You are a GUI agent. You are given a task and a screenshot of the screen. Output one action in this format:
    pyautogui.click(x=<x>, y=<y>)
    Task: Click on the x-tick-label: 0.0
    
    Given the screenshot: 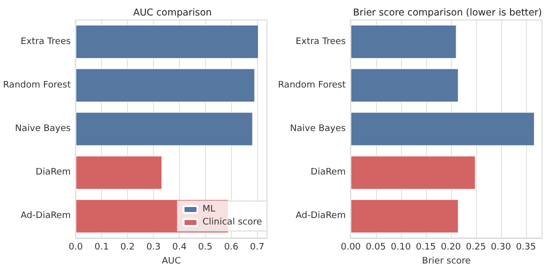 What is the action you would take?
    pyautogui.click(x=76, y=247)
    